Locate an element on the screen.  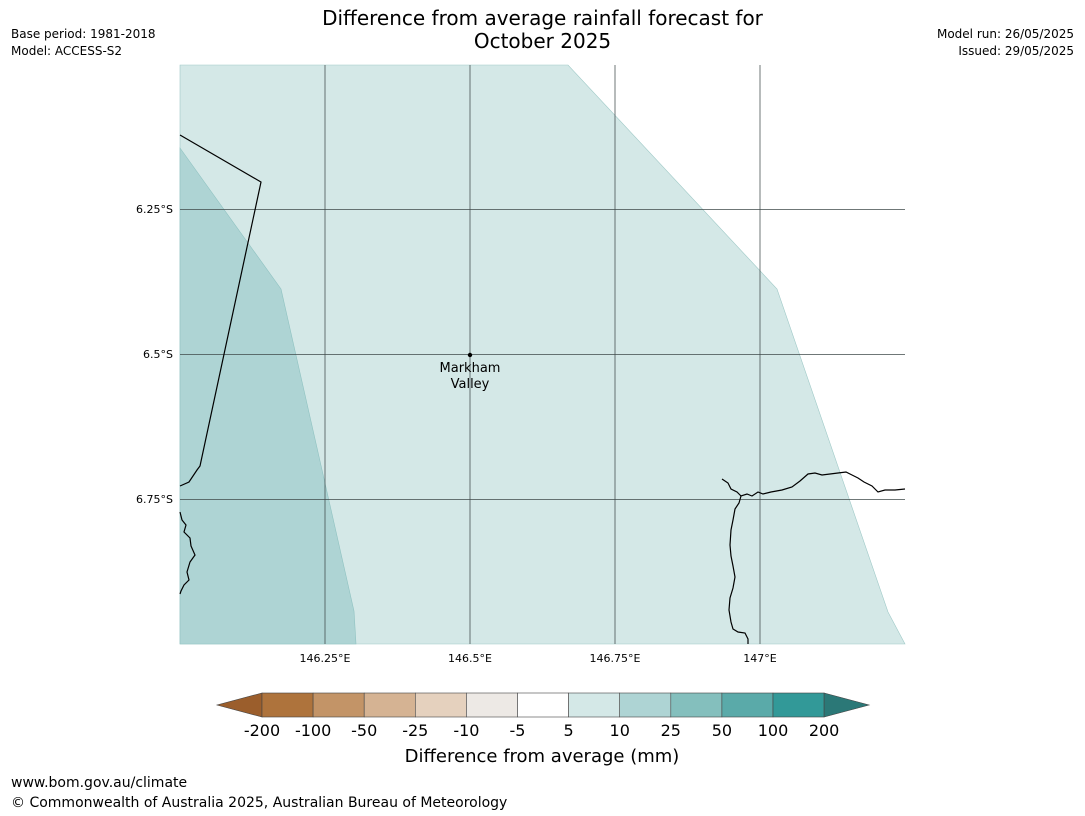
region-boundary is located at coordinates (220, 310).